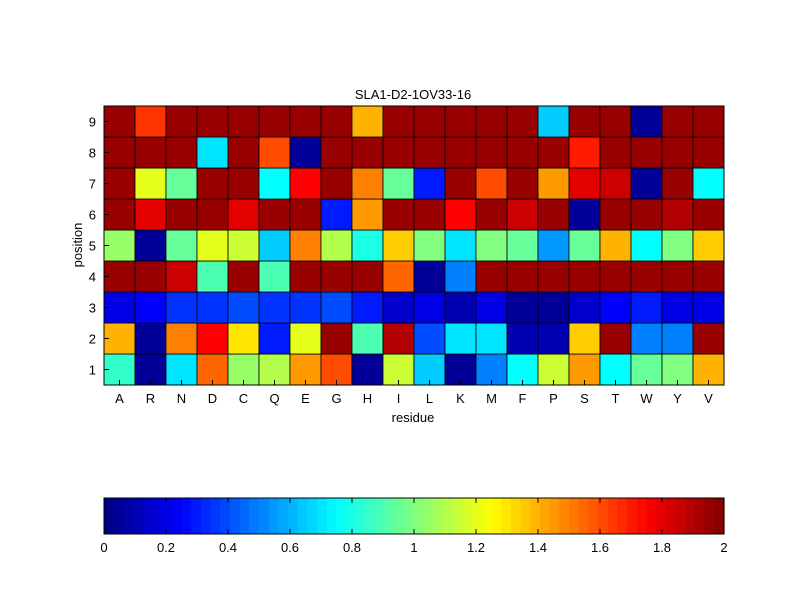  Describe the element at coordinates (103, 547) in the screenshot. I see `colorbar-tick-label: 0` at that location.